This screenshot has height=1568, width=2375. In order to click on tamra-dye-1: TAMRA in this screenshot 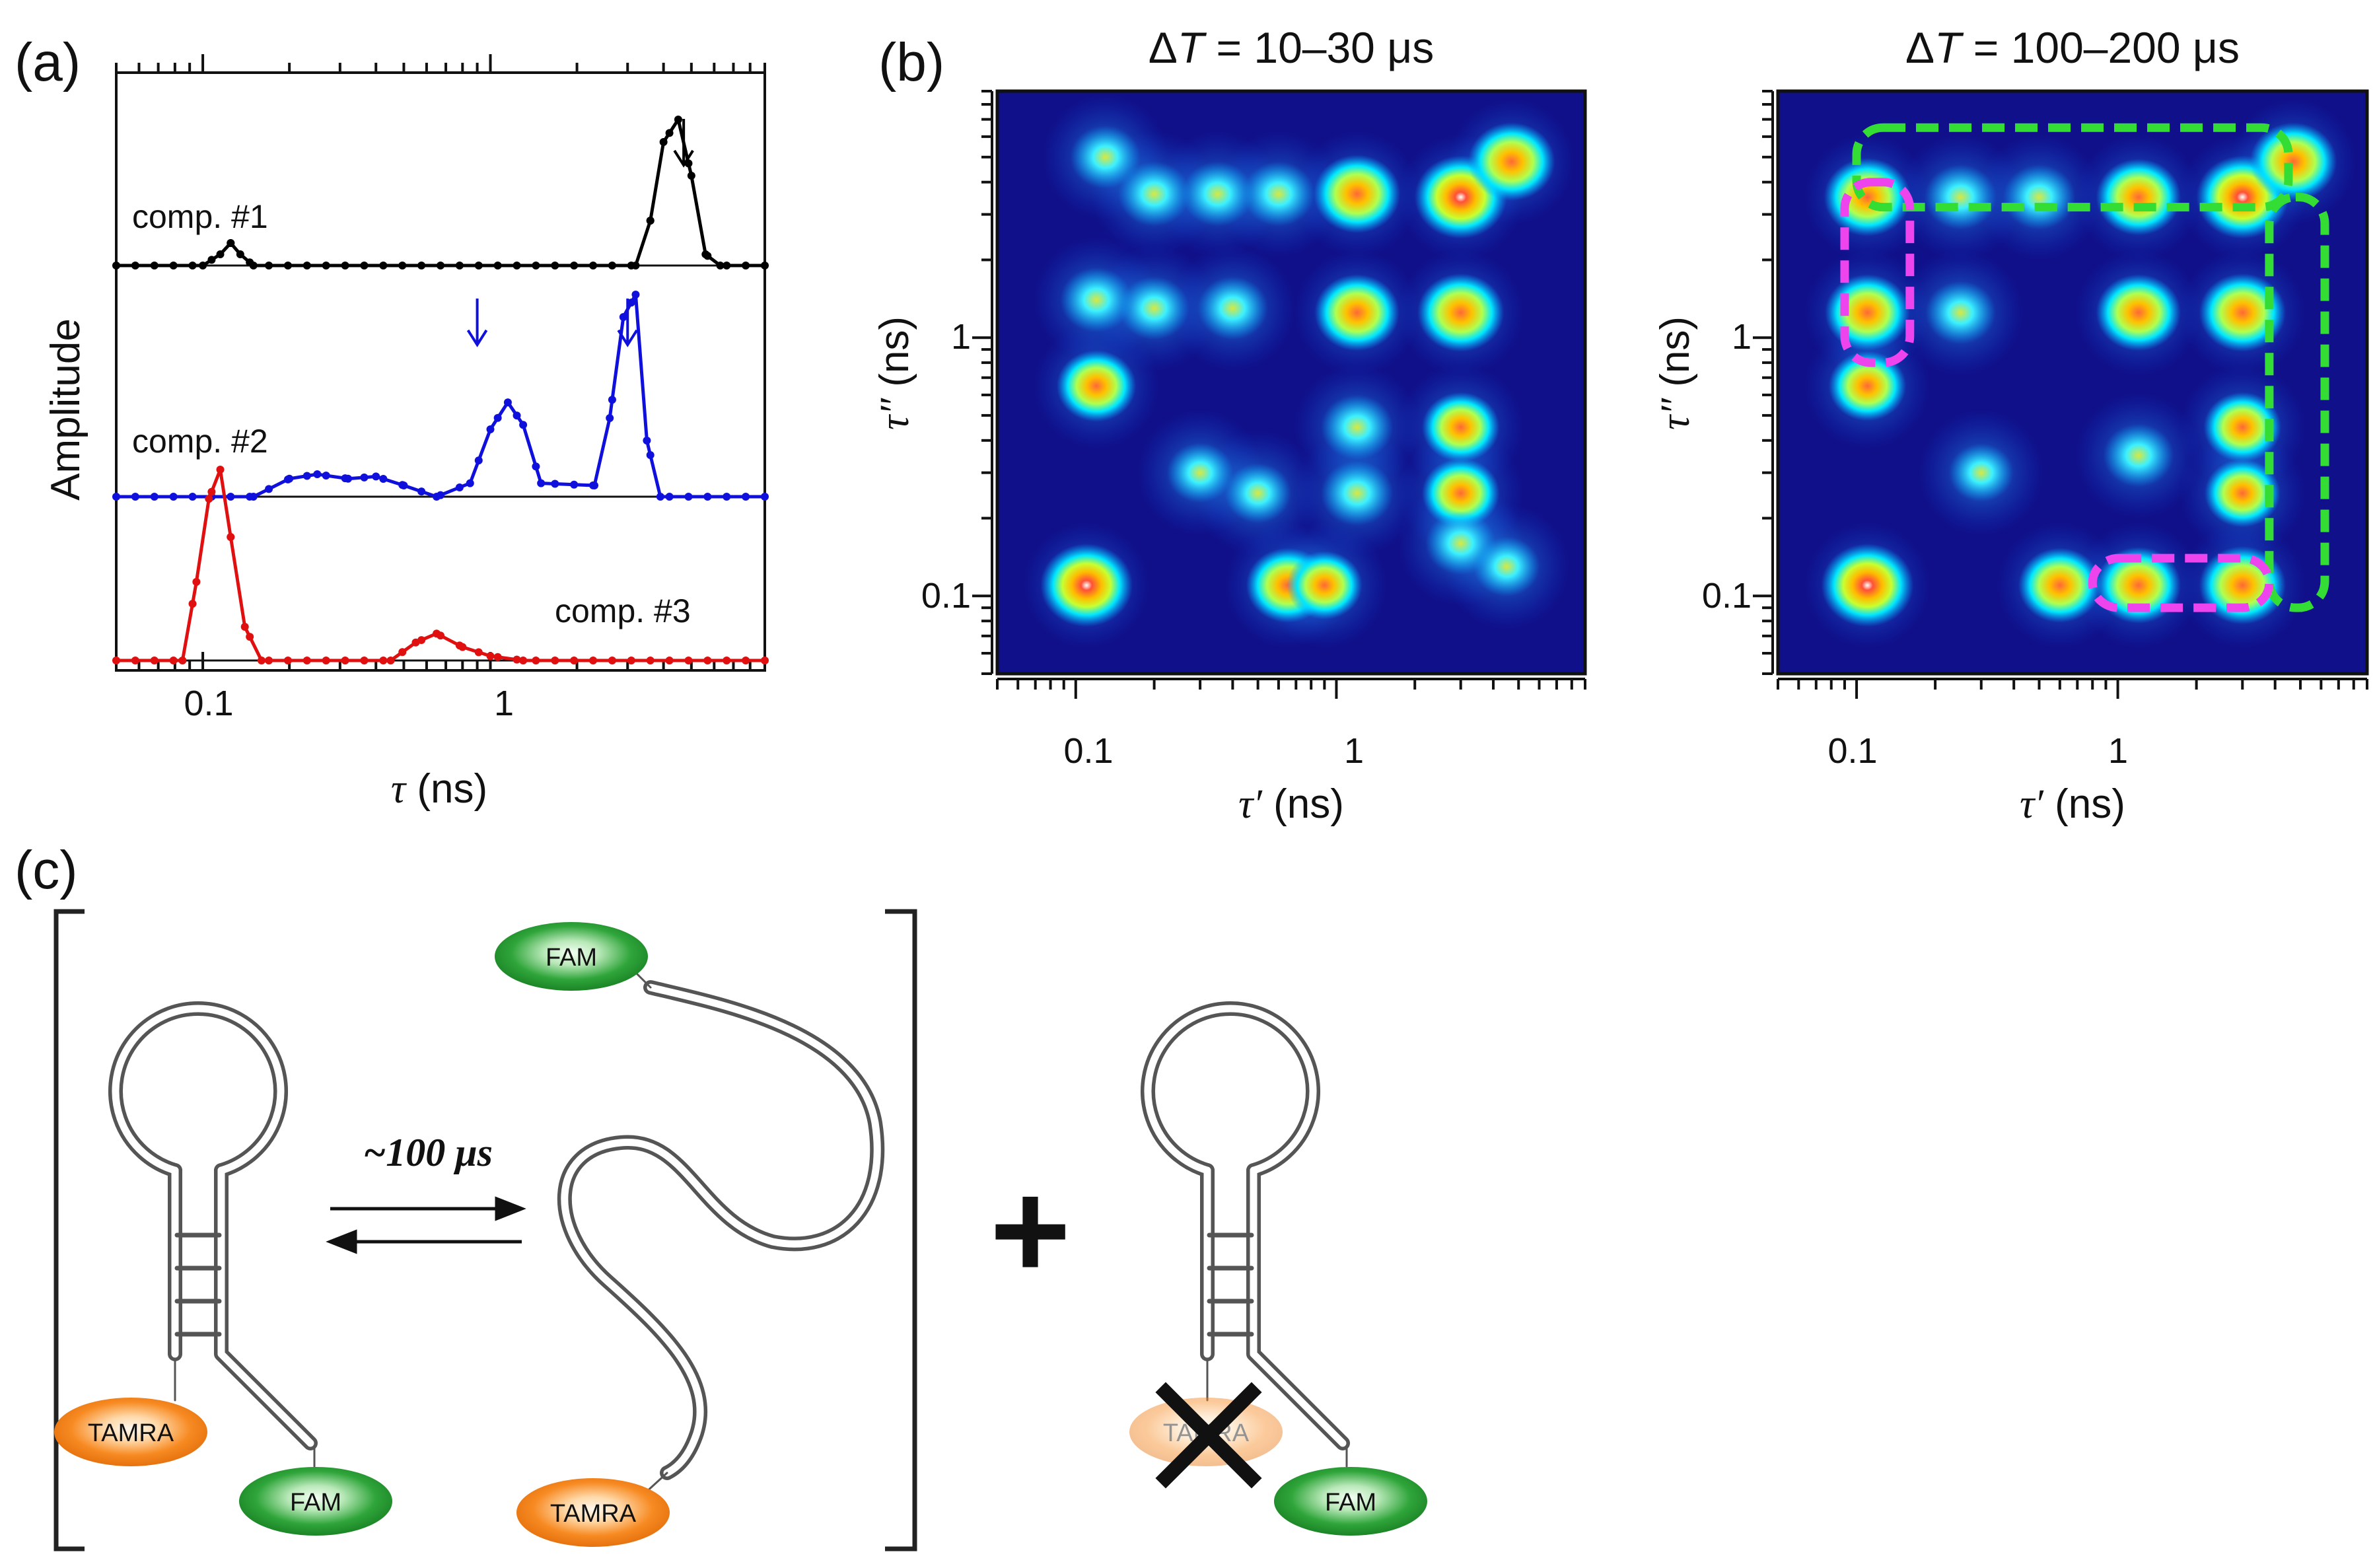, I will do `click(131, 1432)`.